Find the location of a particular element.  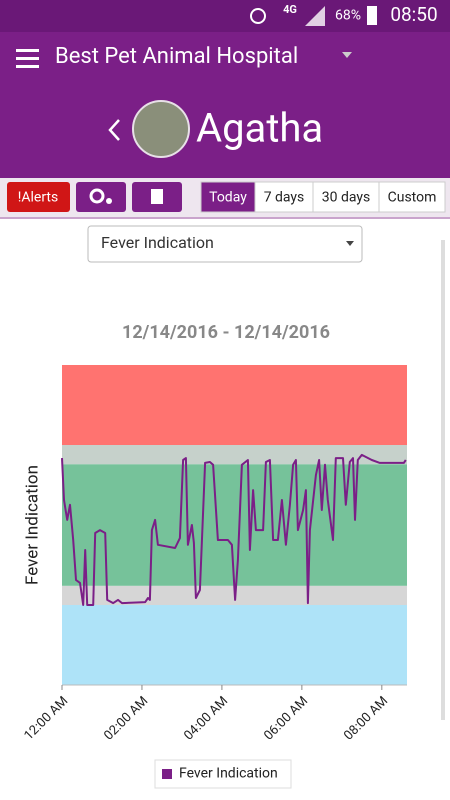

pet-name: Agatha is located at coordinates (259, 128).